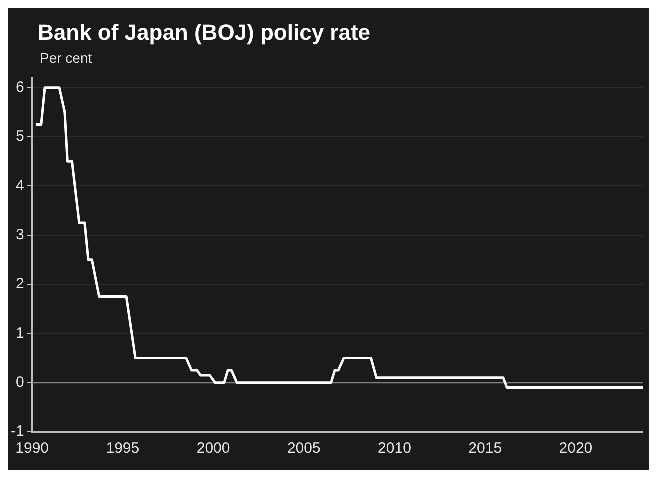 This screenshot has width=657, height=478. What do you see at coordinates (20, 382) in the screenshot?
I see `y-tick-label: 0` at bounding box center [20, 382].